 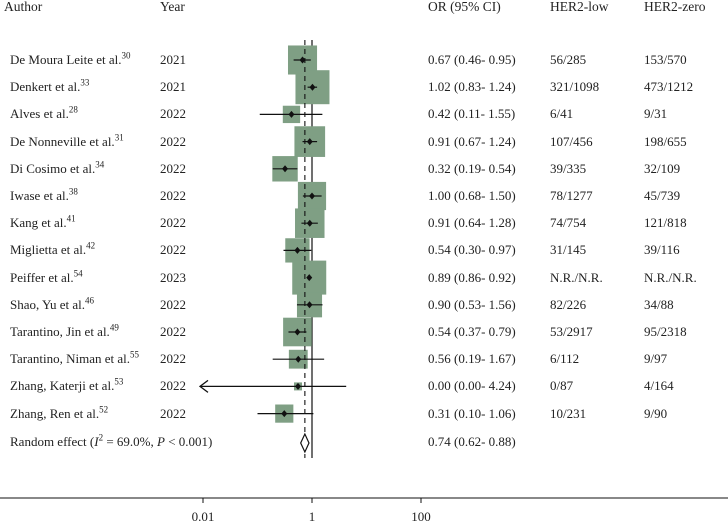 I want to click on study-author: Di Cosimo et al.34, so click(x=57, y=168).